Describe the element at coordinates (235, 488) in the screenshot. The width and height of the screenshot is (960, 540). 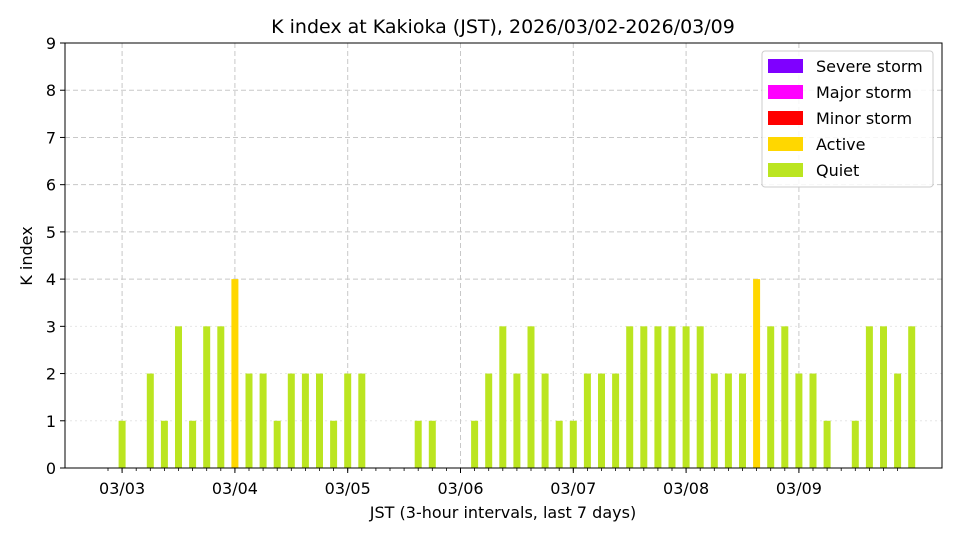
I see `x-tick-label: 03/04` at that location.